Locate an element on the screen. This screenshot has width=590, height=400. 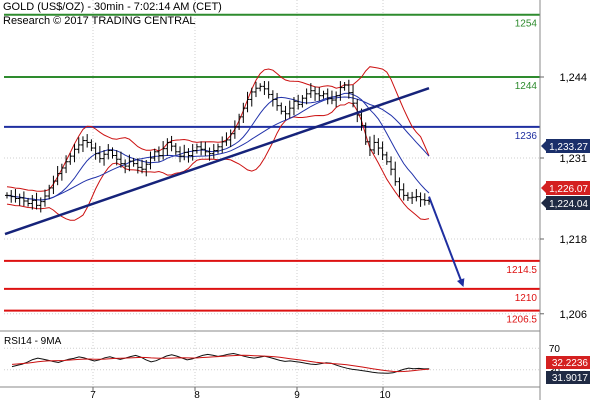
rsi-title: RSI14 - 9MA is located at coordinates (33, 341).